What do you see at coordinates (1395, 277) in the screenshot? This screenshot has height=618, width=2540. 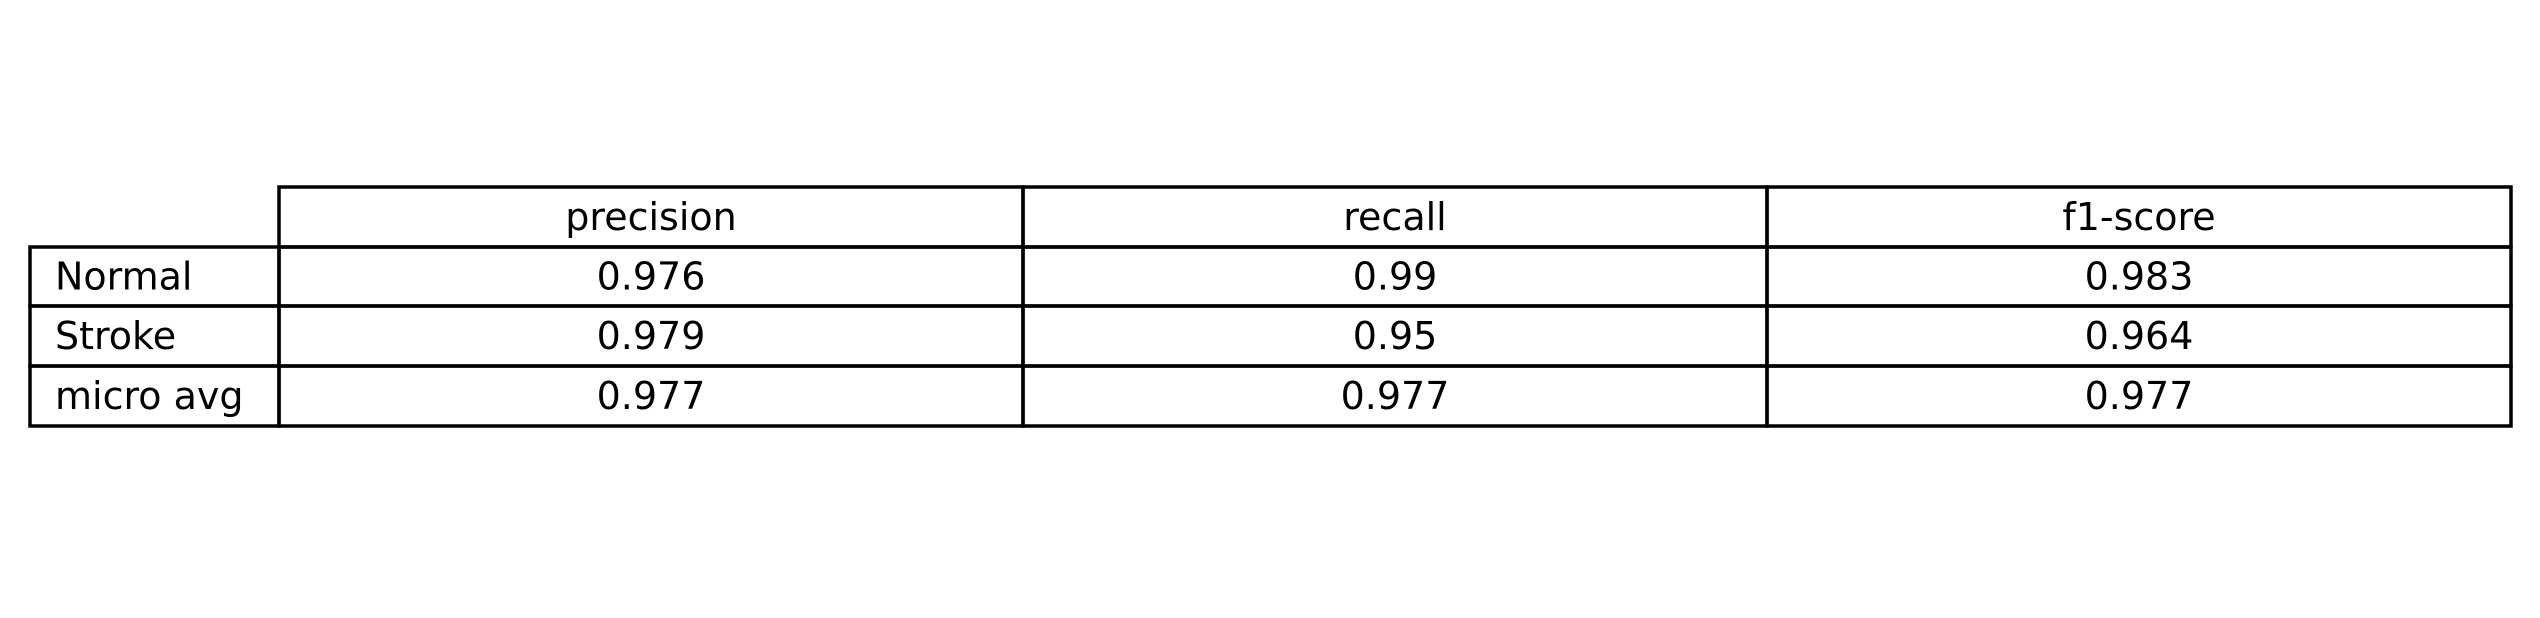 I see `value-normal-recall: 0.99` at bounding box center [1395, 277].